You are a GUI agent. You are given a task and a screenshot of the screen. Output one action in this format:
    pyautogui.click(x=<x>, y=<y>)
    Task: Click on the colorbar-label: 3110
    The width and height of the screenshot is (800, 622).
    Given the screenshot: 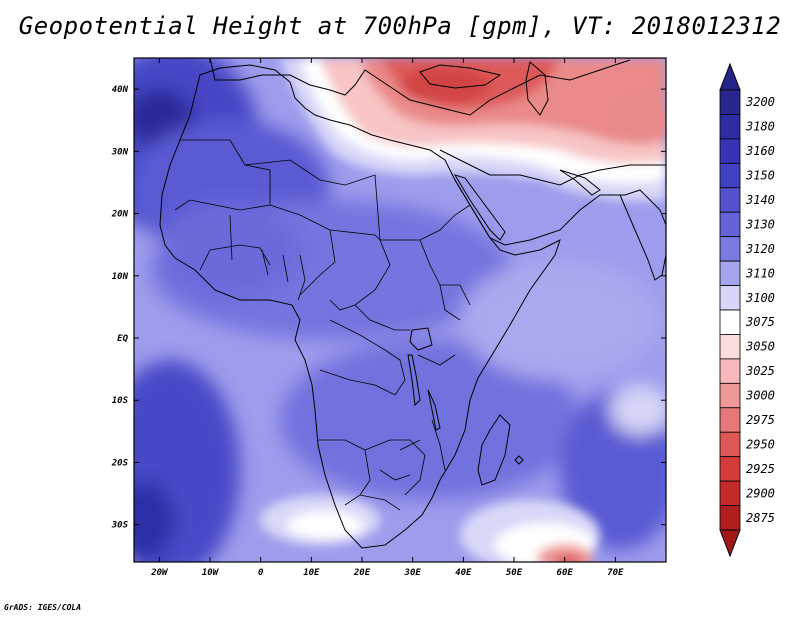 What is the action you would take?
    pyautogui.click(x=760, y=273)
    